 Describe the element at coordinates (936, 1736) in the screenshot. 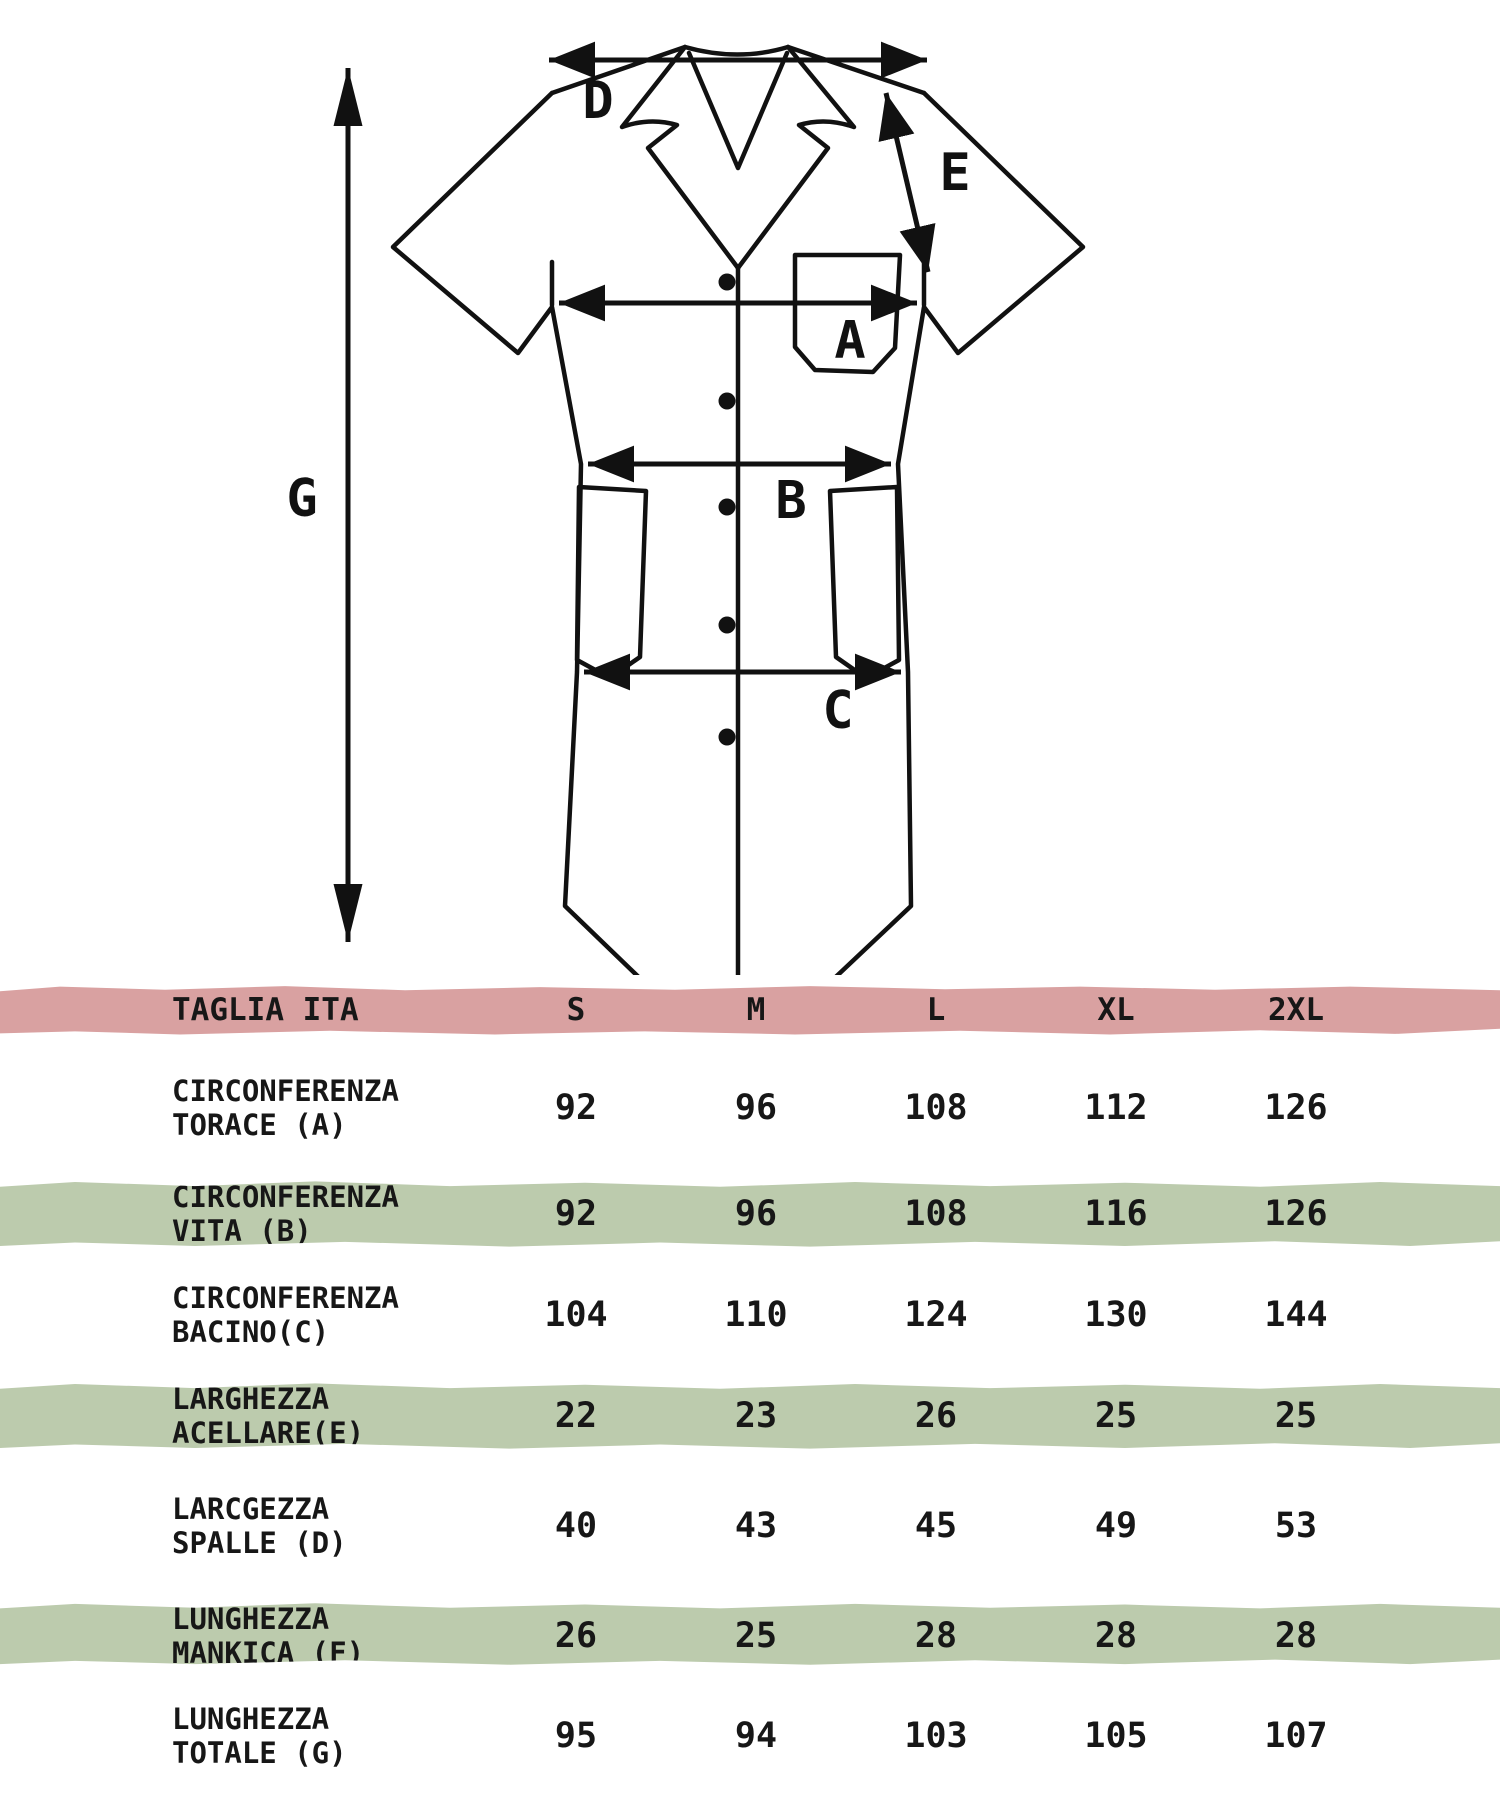

I see `measurement-value: 103` at that location.